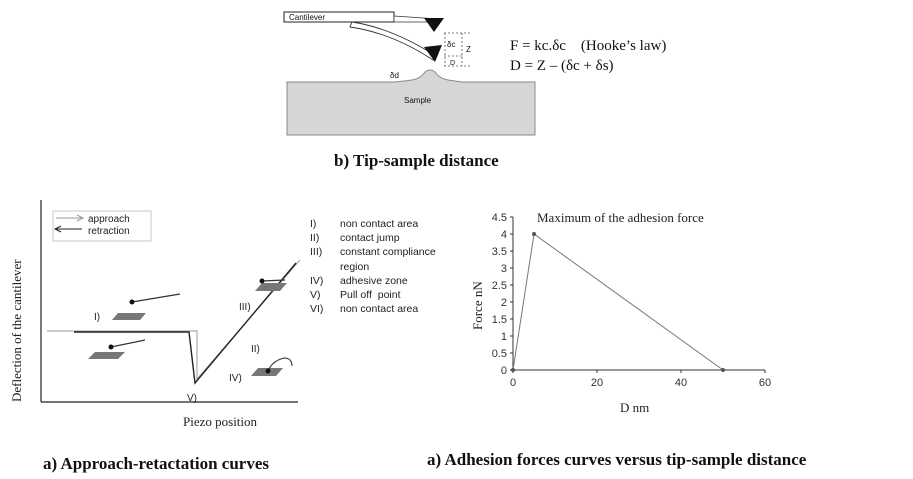 Image resolution: width=913 pixels, height=479 pixels. What do you see at coordinates (513, 383) in the screenshot?
I see `chart-x-tick-label: 0` at bounding box center [513, 383].